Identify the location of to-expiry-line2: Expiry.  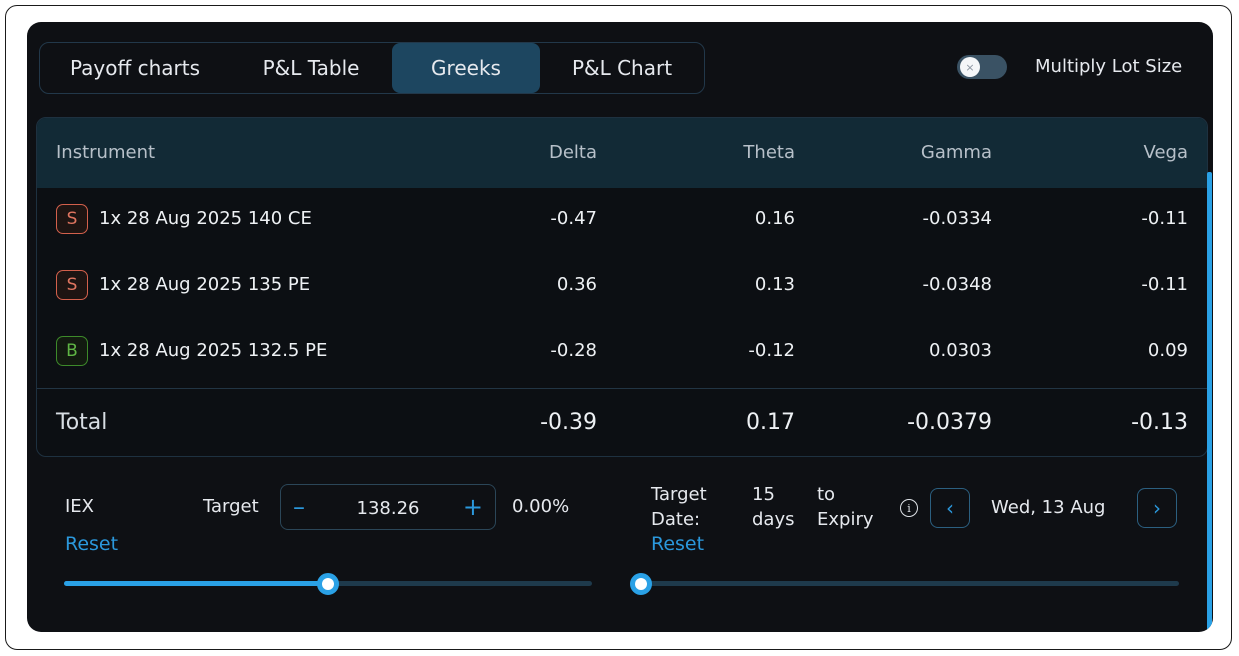
(845, 519).